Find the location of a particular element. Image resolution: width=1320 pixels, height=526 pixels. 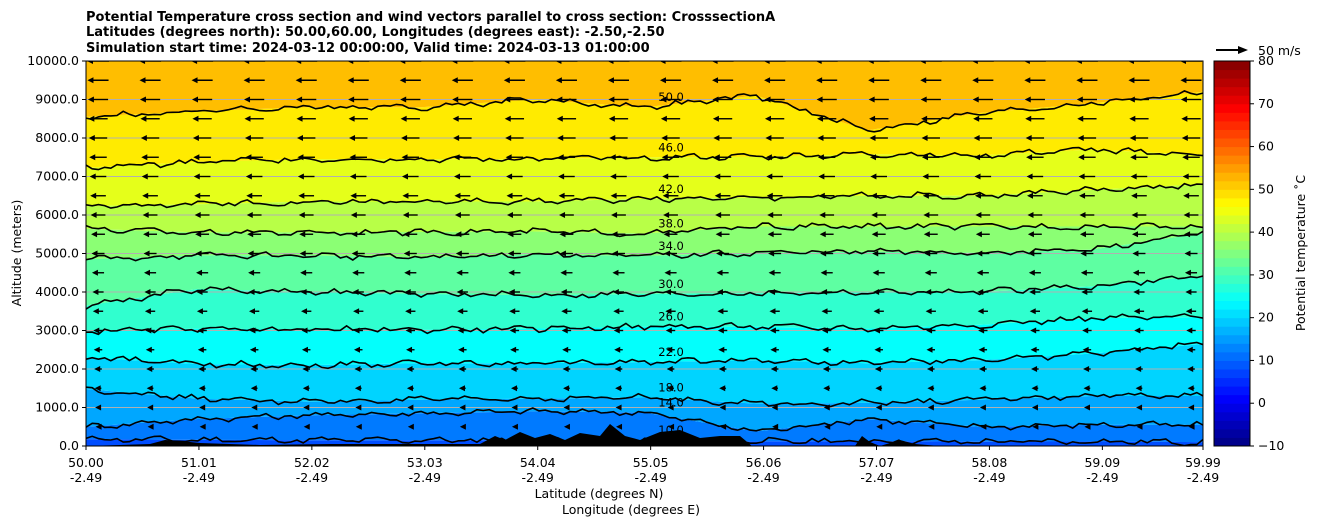

terrain-silhouette is located at coordinates (644, 435).